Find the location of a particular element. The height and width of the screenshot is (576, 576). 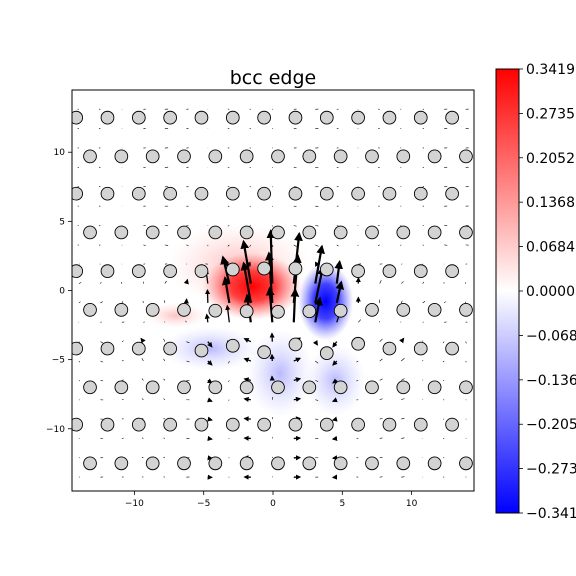

x-tick-label: 5 is located at coordinates (342, 504).